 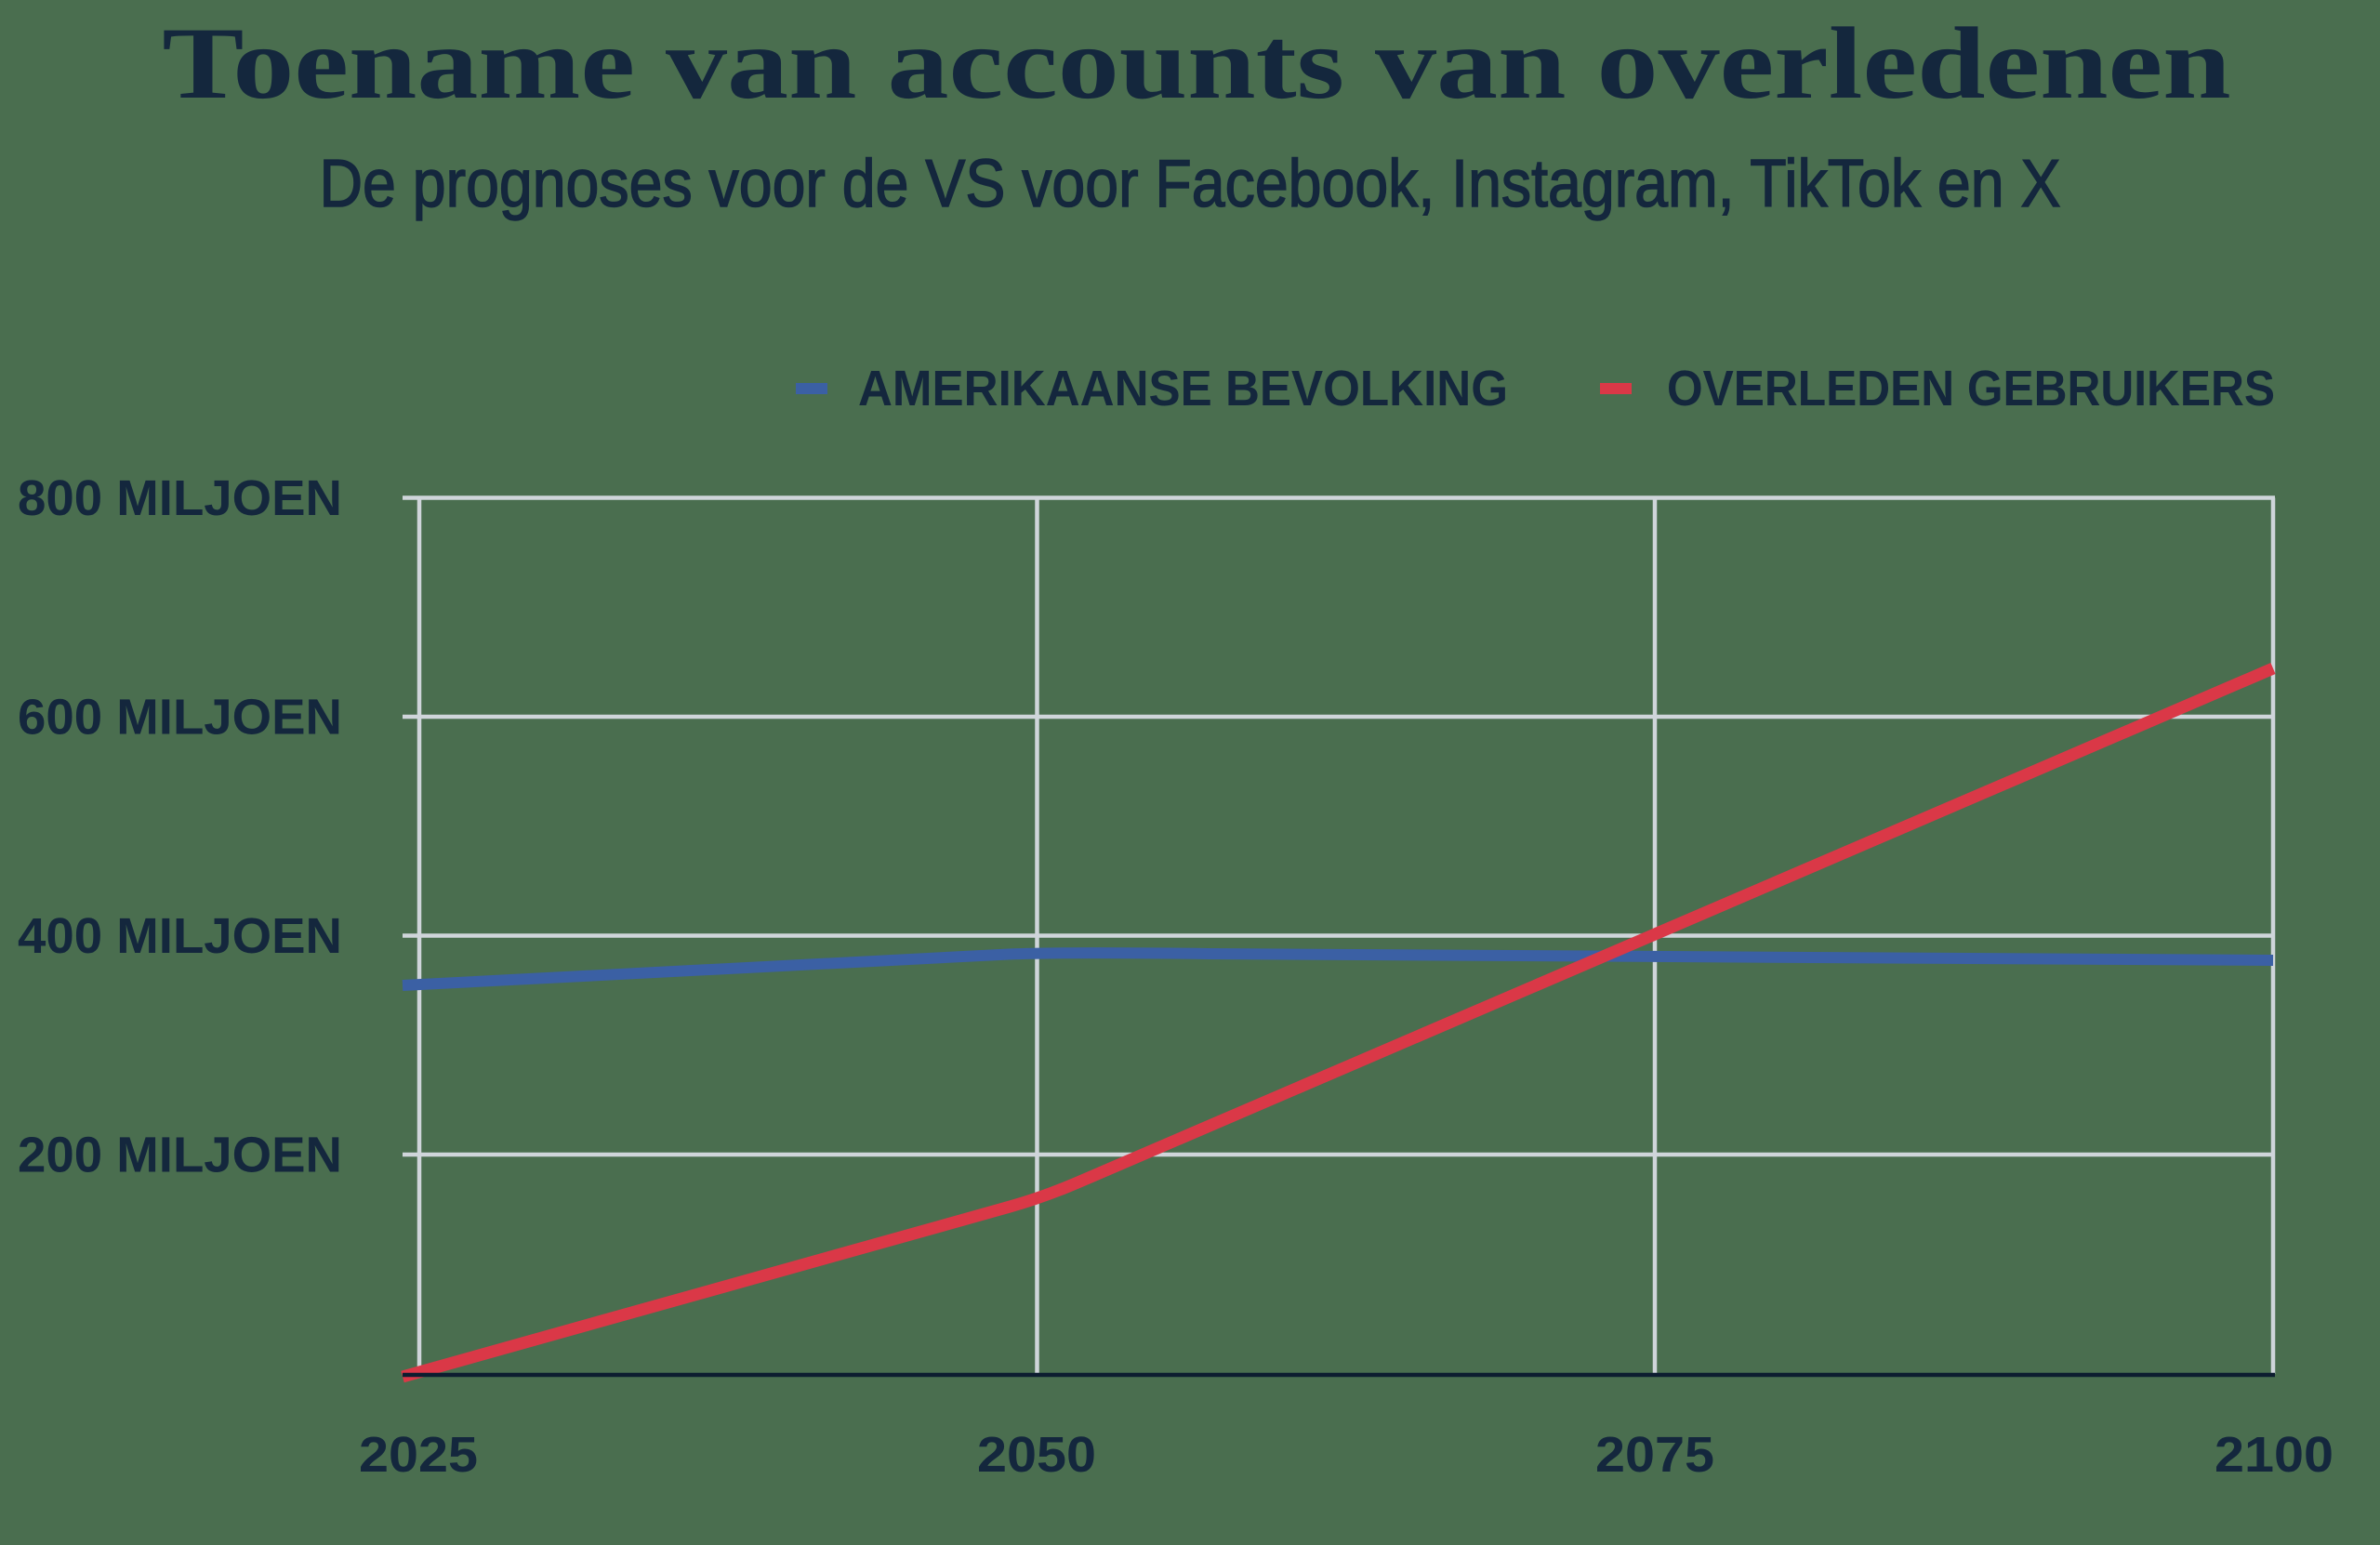 What do you see at coordinates (1196, 64) in the screenshot?
I see `svg-text:Toename van accounts van overl: Toename van accounts van overledenen` at bounding box center [1196, 64].